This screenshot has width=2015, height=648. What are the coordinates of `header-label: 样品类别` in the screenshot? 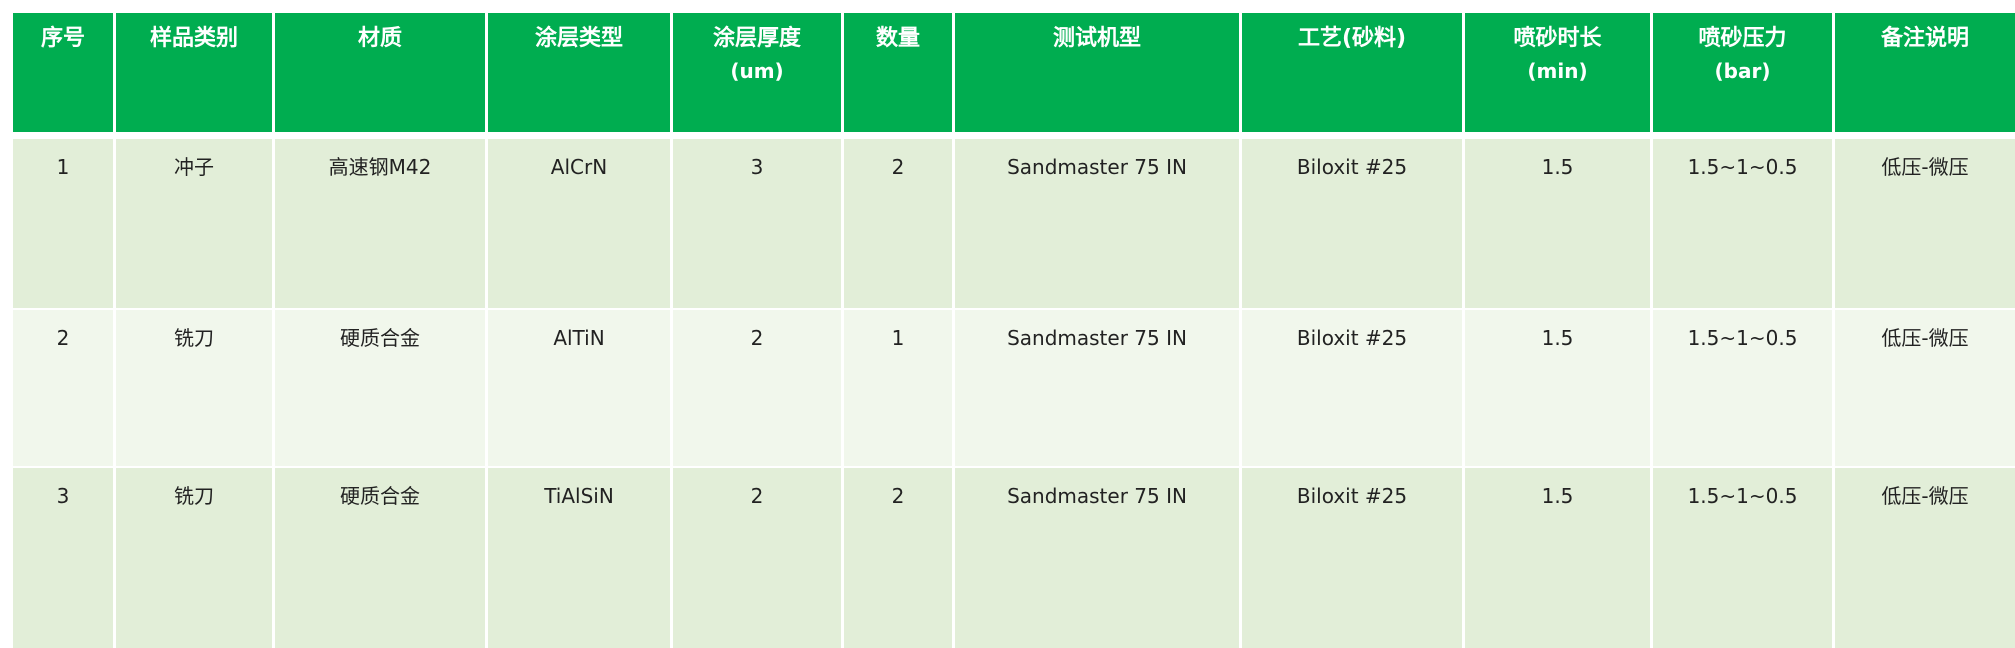 It's located at (193, 38).